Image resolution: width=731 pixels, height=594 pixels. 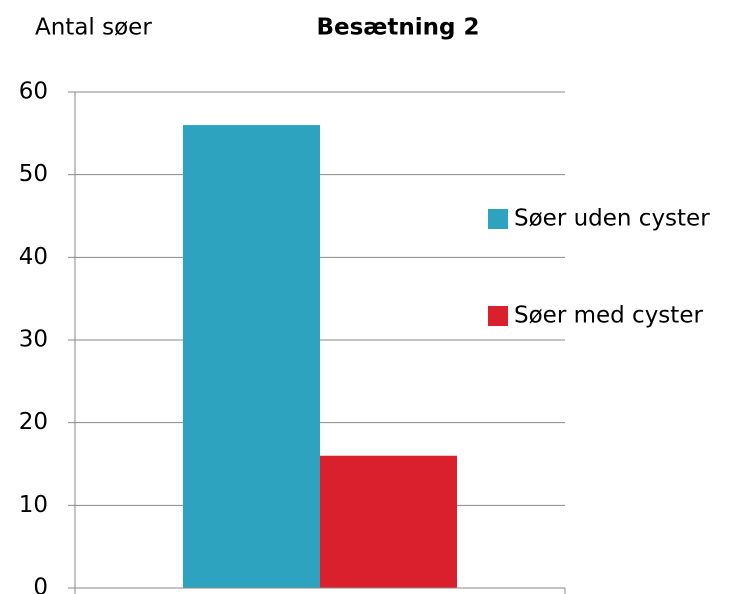 What do you see at coordinates (33, 257) in the screenshot?
I see `y-tick-label: 40` at bounding box center [33, 257].